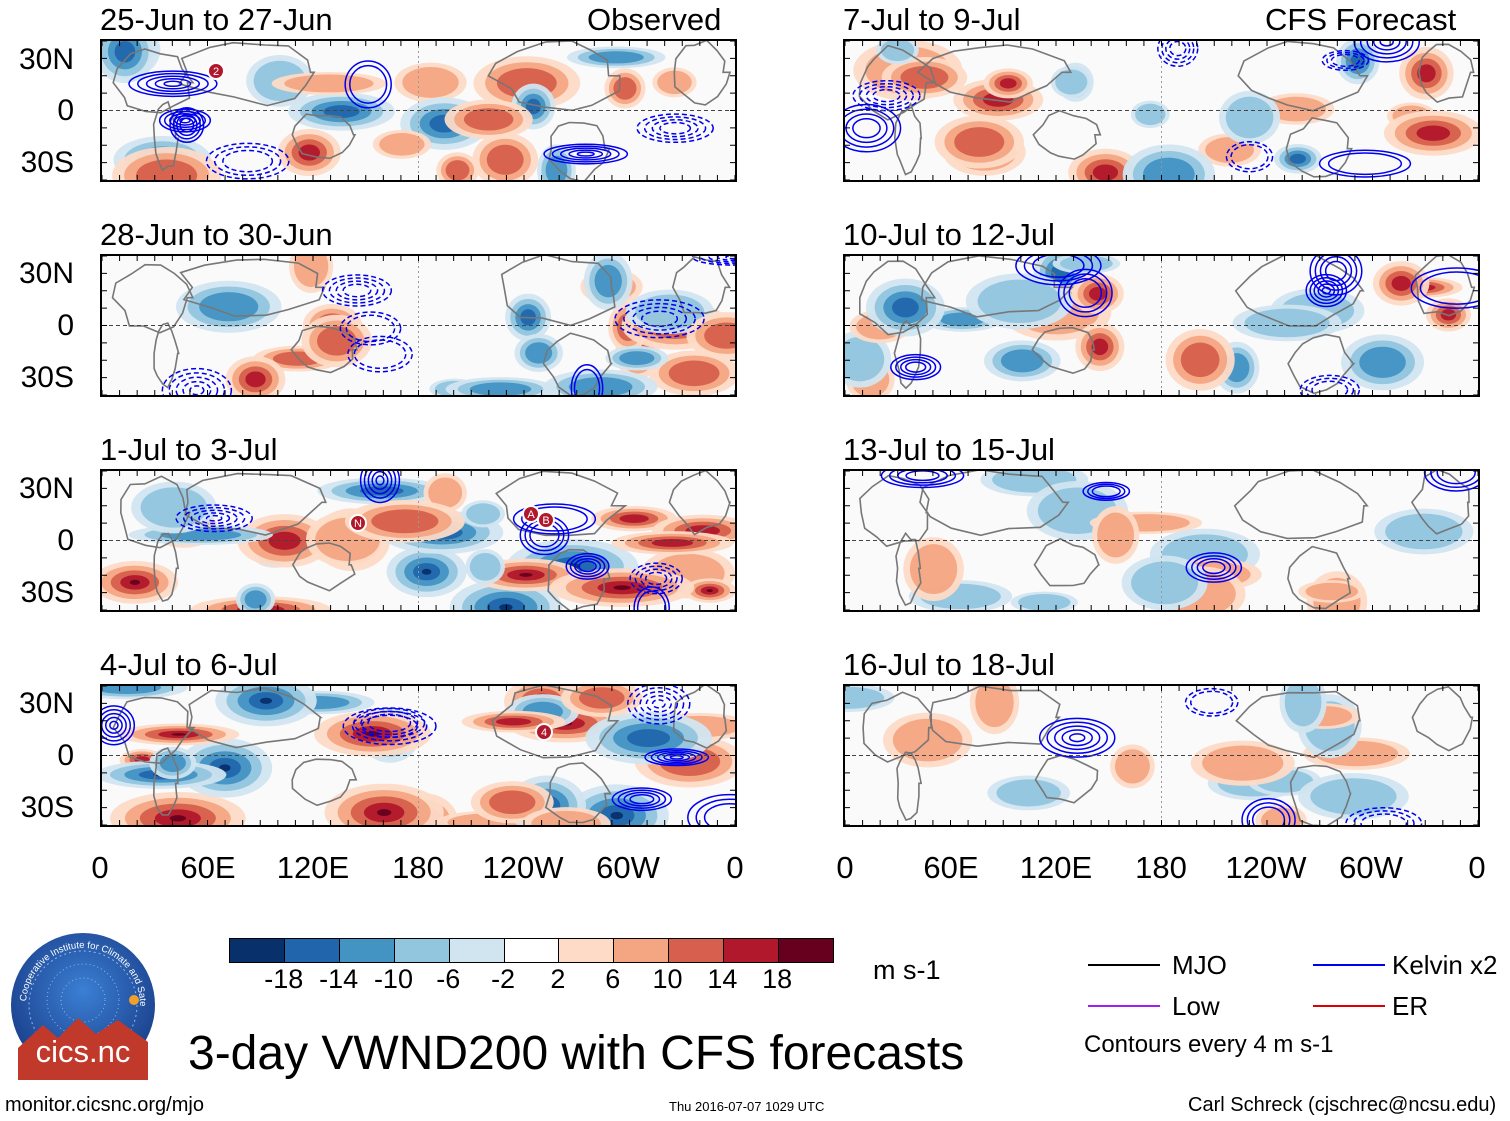  Describe the element at coordinates (777, 979) in the screenshot. I see `colorbar-tick-label: 18` at that location.